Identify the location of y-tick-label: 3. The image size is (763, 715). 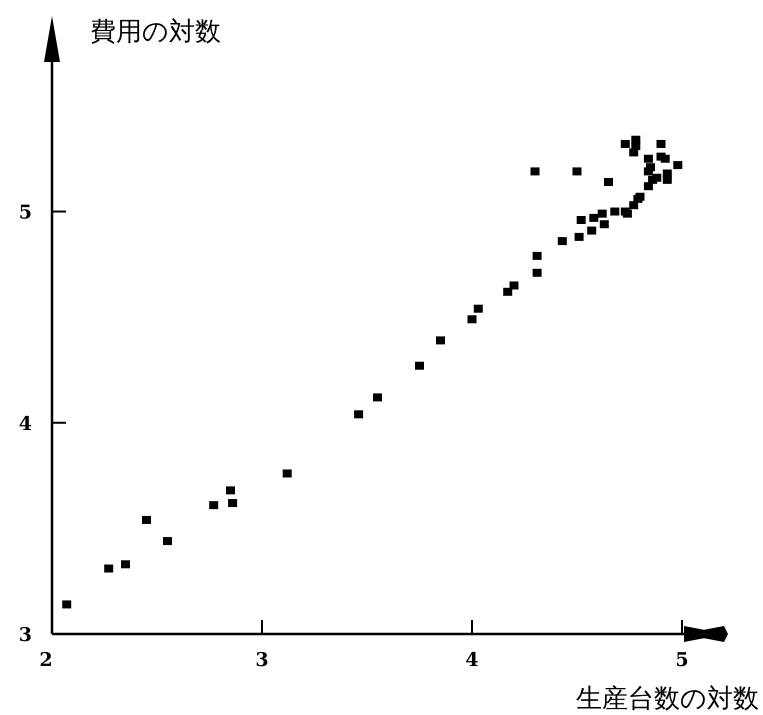
(25, 635).